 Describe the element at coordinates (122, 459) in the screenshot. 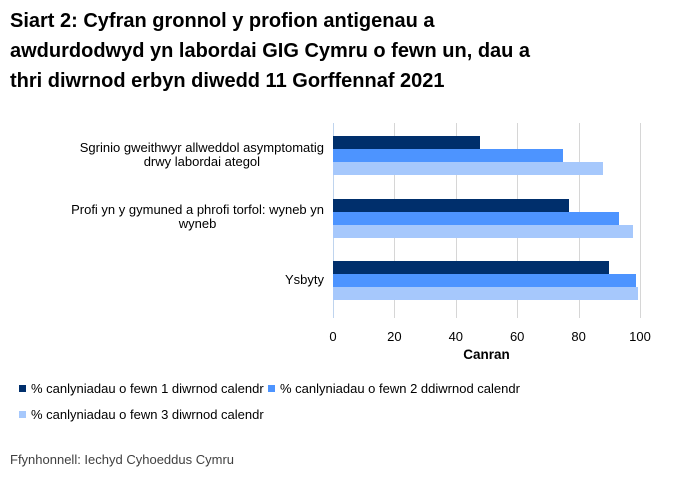

I see `source-note: Ffynhonnell: Iechyd Cyhoeddus Cymru` at that location.